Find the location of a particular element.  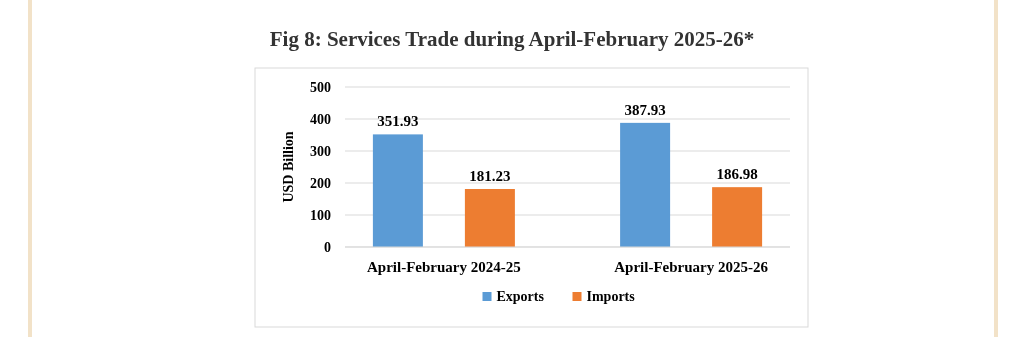

chart-title: Fig 8: Services Trade during April-February 2025-26* is located at coordinates (512, 39).